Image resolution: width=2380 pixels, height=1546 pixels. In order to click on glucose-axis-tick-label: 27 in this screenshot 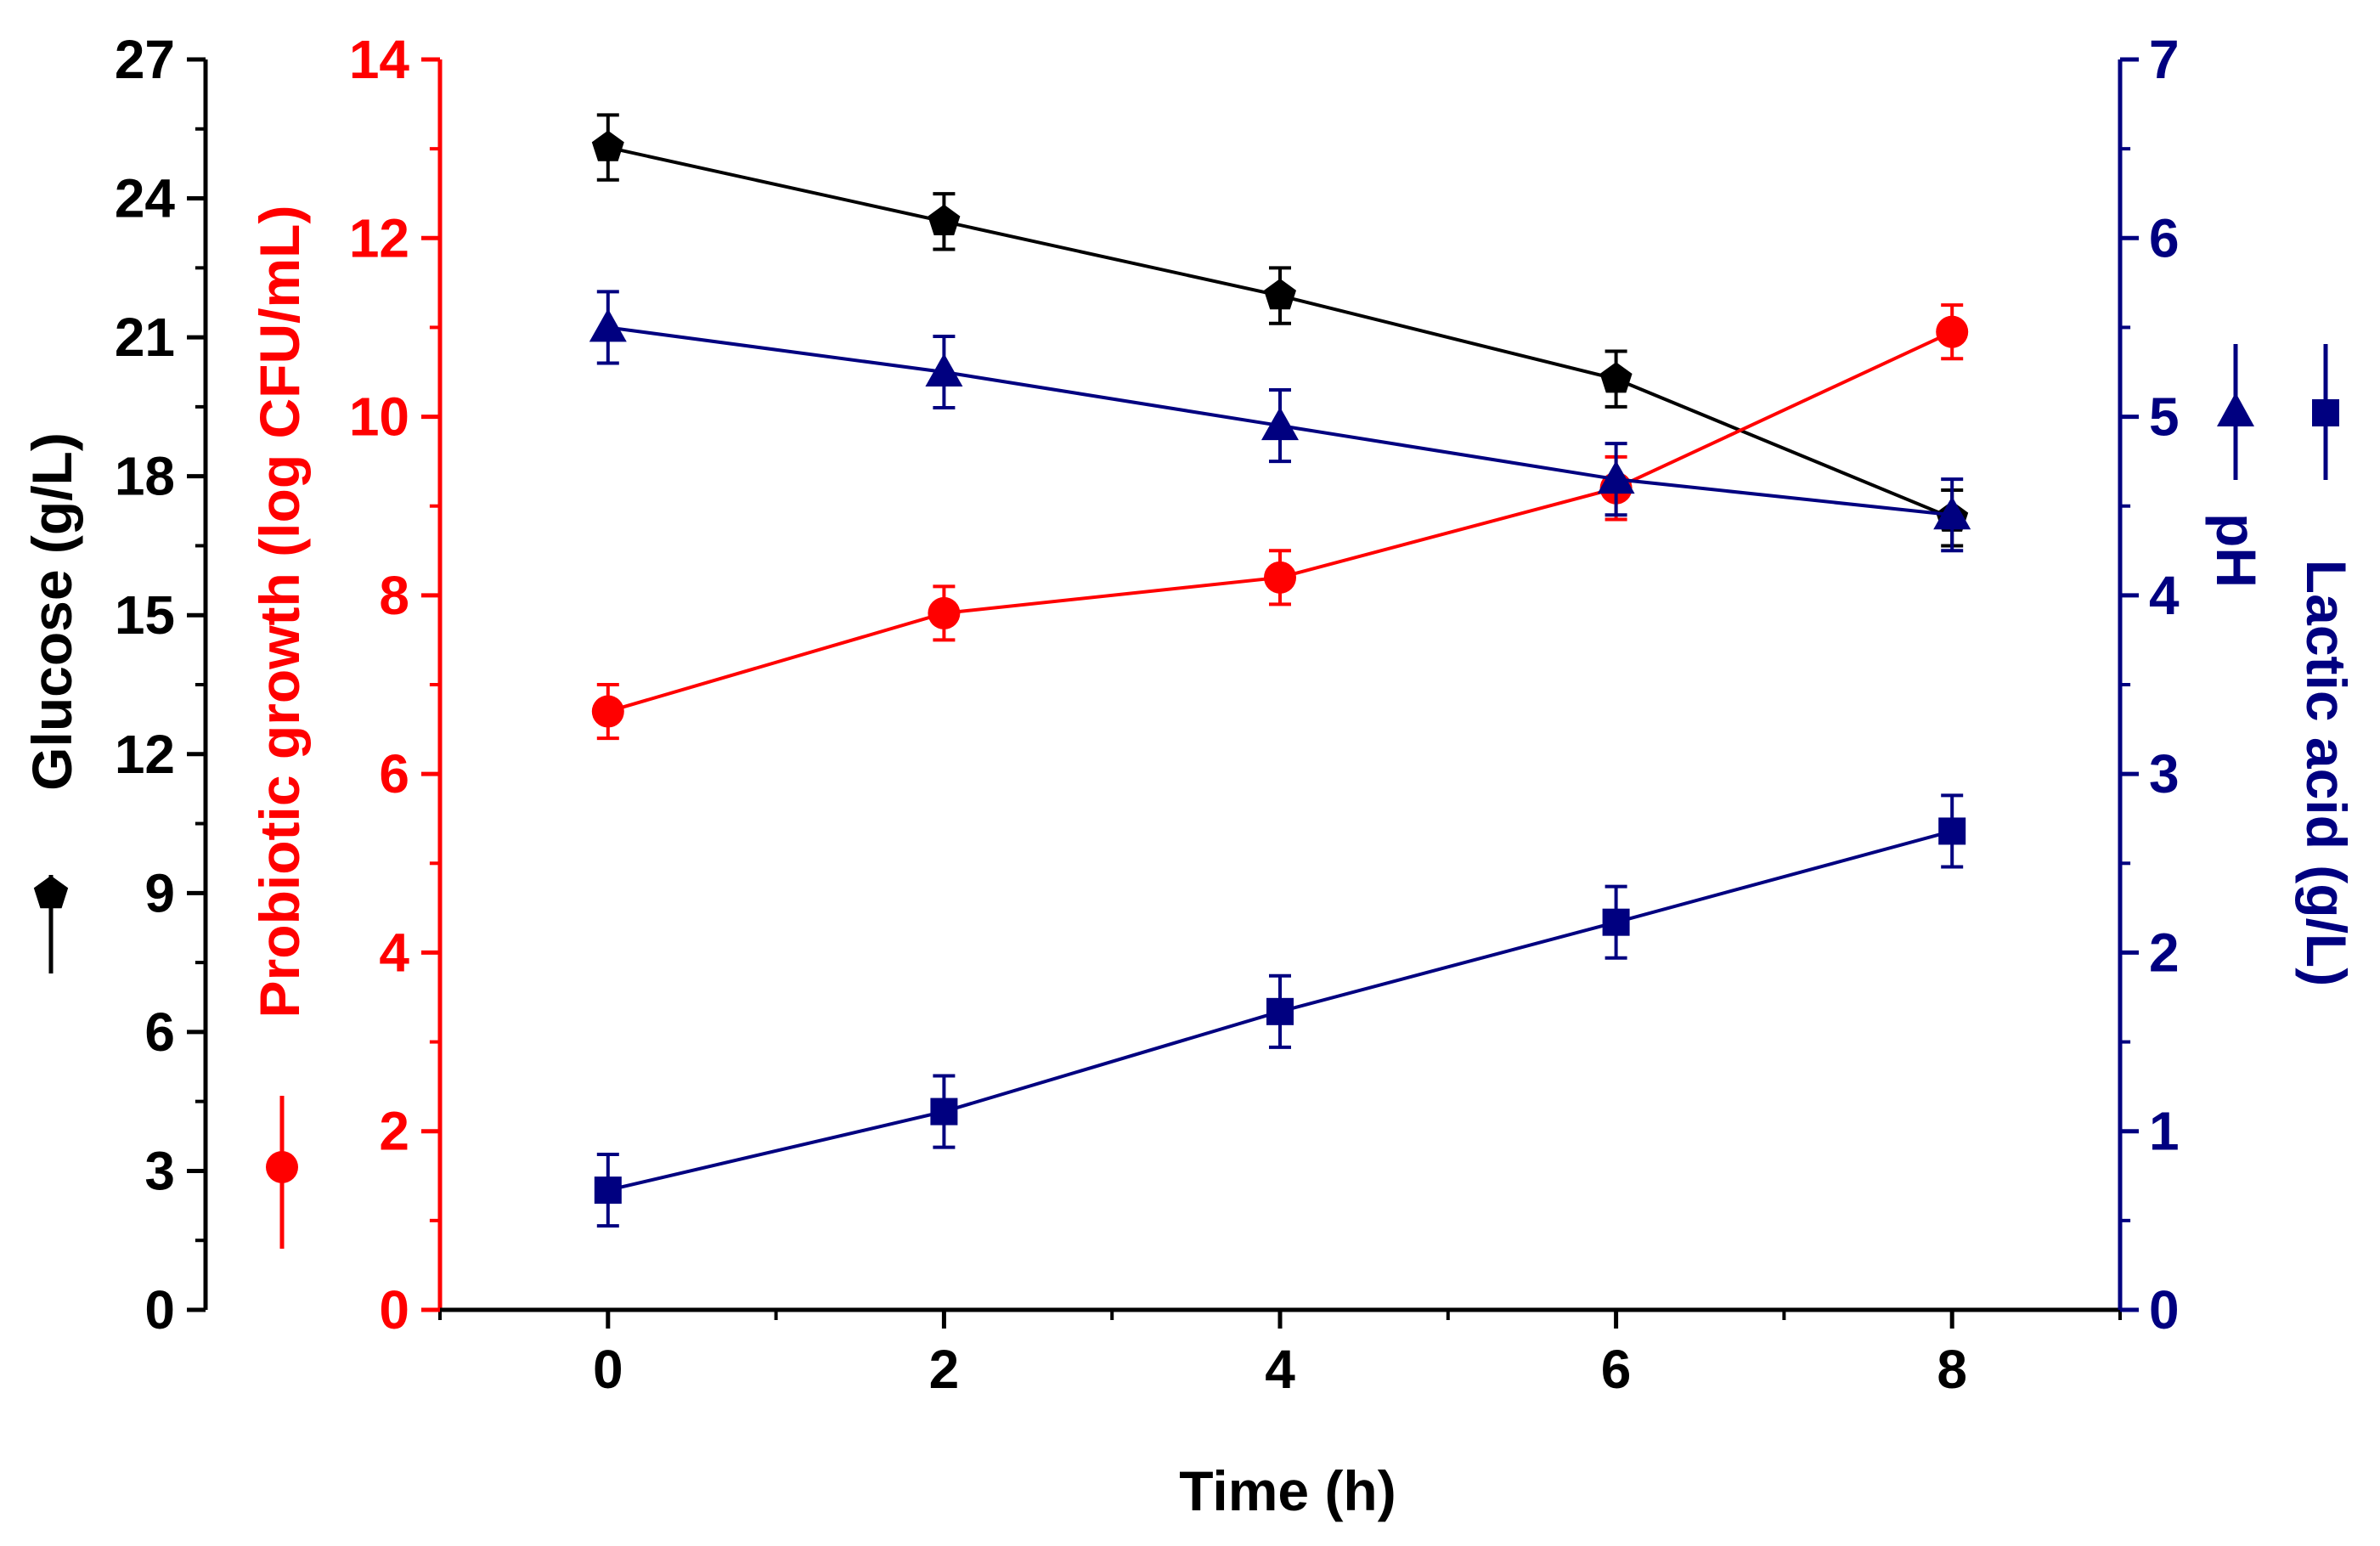, I will do `click(145, 59)`.